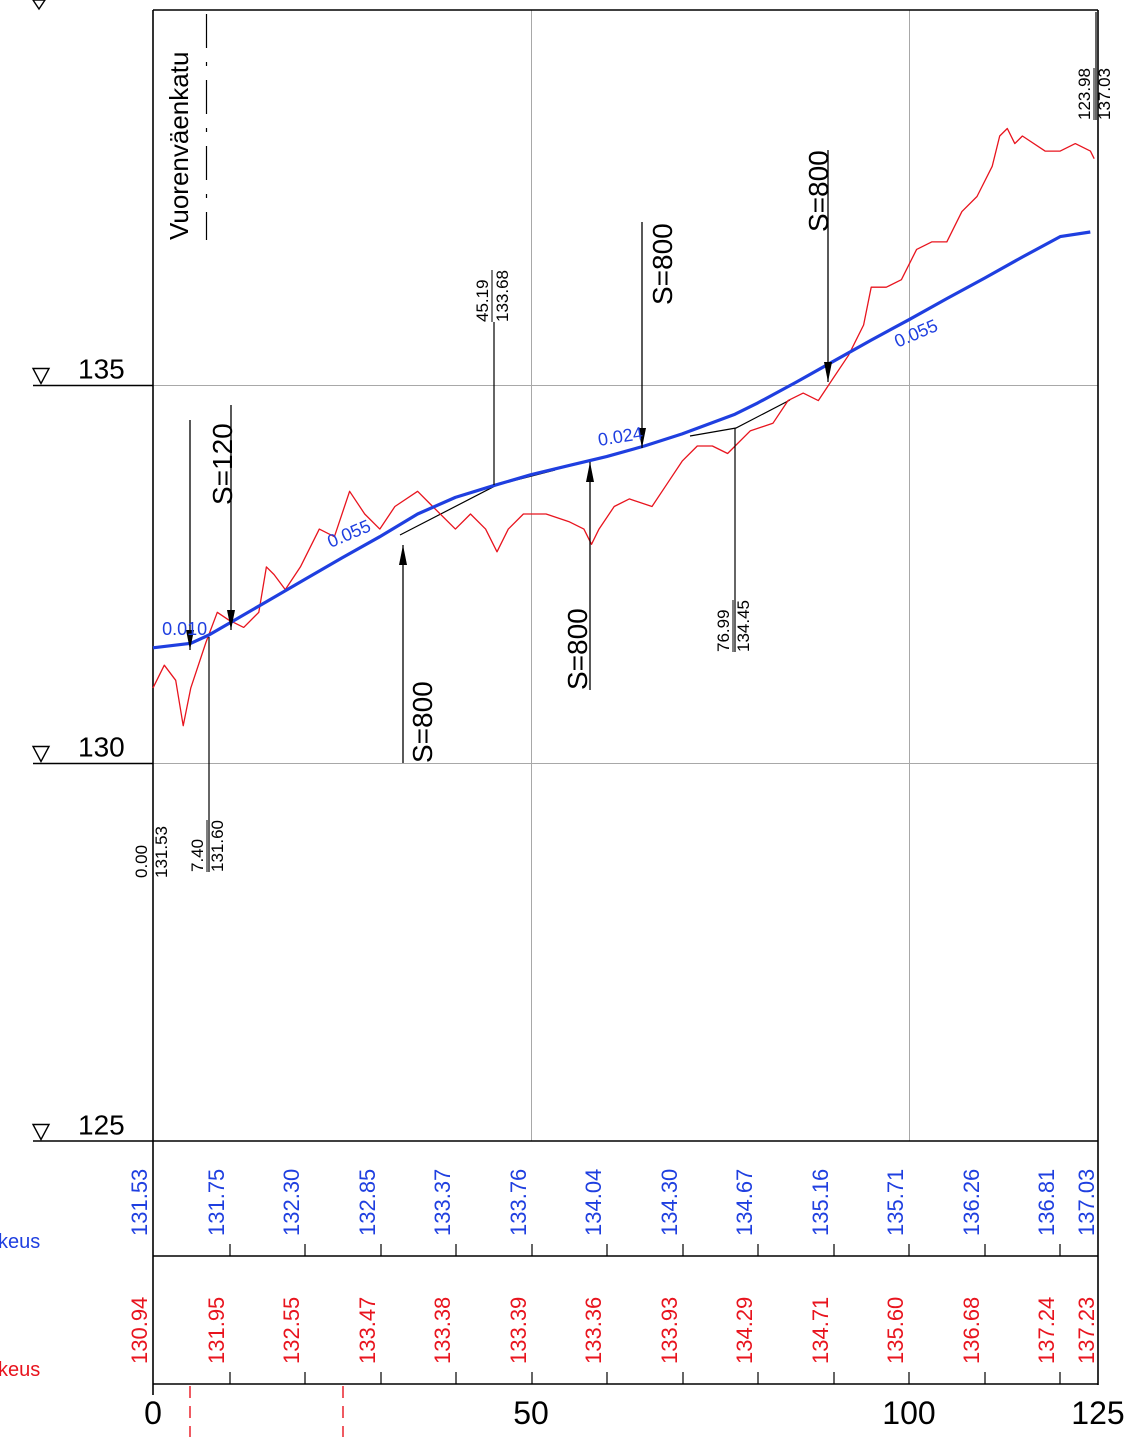  What do you see at coordinates (216, 1202) in the screenshot?
I see `design-elevation-value: 131.75` at bounding box center [216, 1202].